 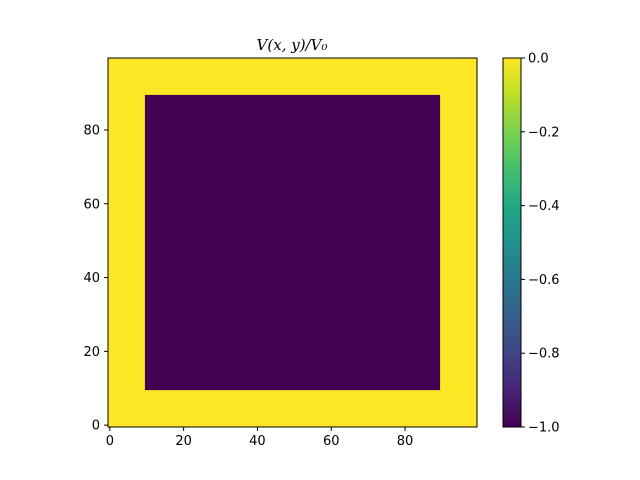 I want to click on colorbar-tick-label: 0.0, so click(x=538, y=59).